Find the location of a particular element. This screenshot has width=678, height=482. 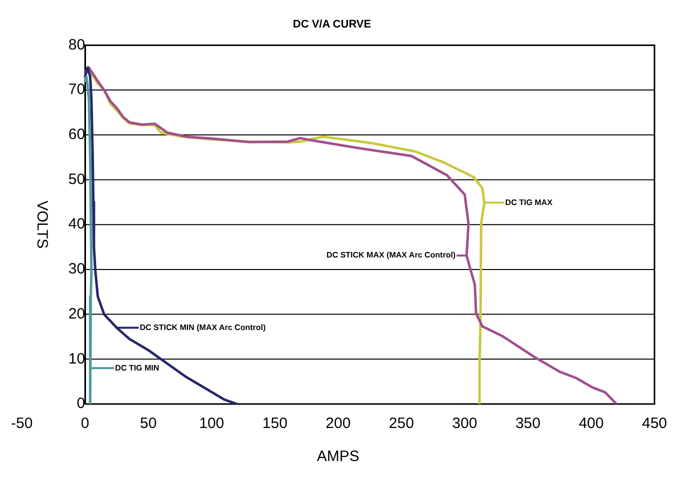

x-tick-label: 100 is located at coordinates (211, 423).